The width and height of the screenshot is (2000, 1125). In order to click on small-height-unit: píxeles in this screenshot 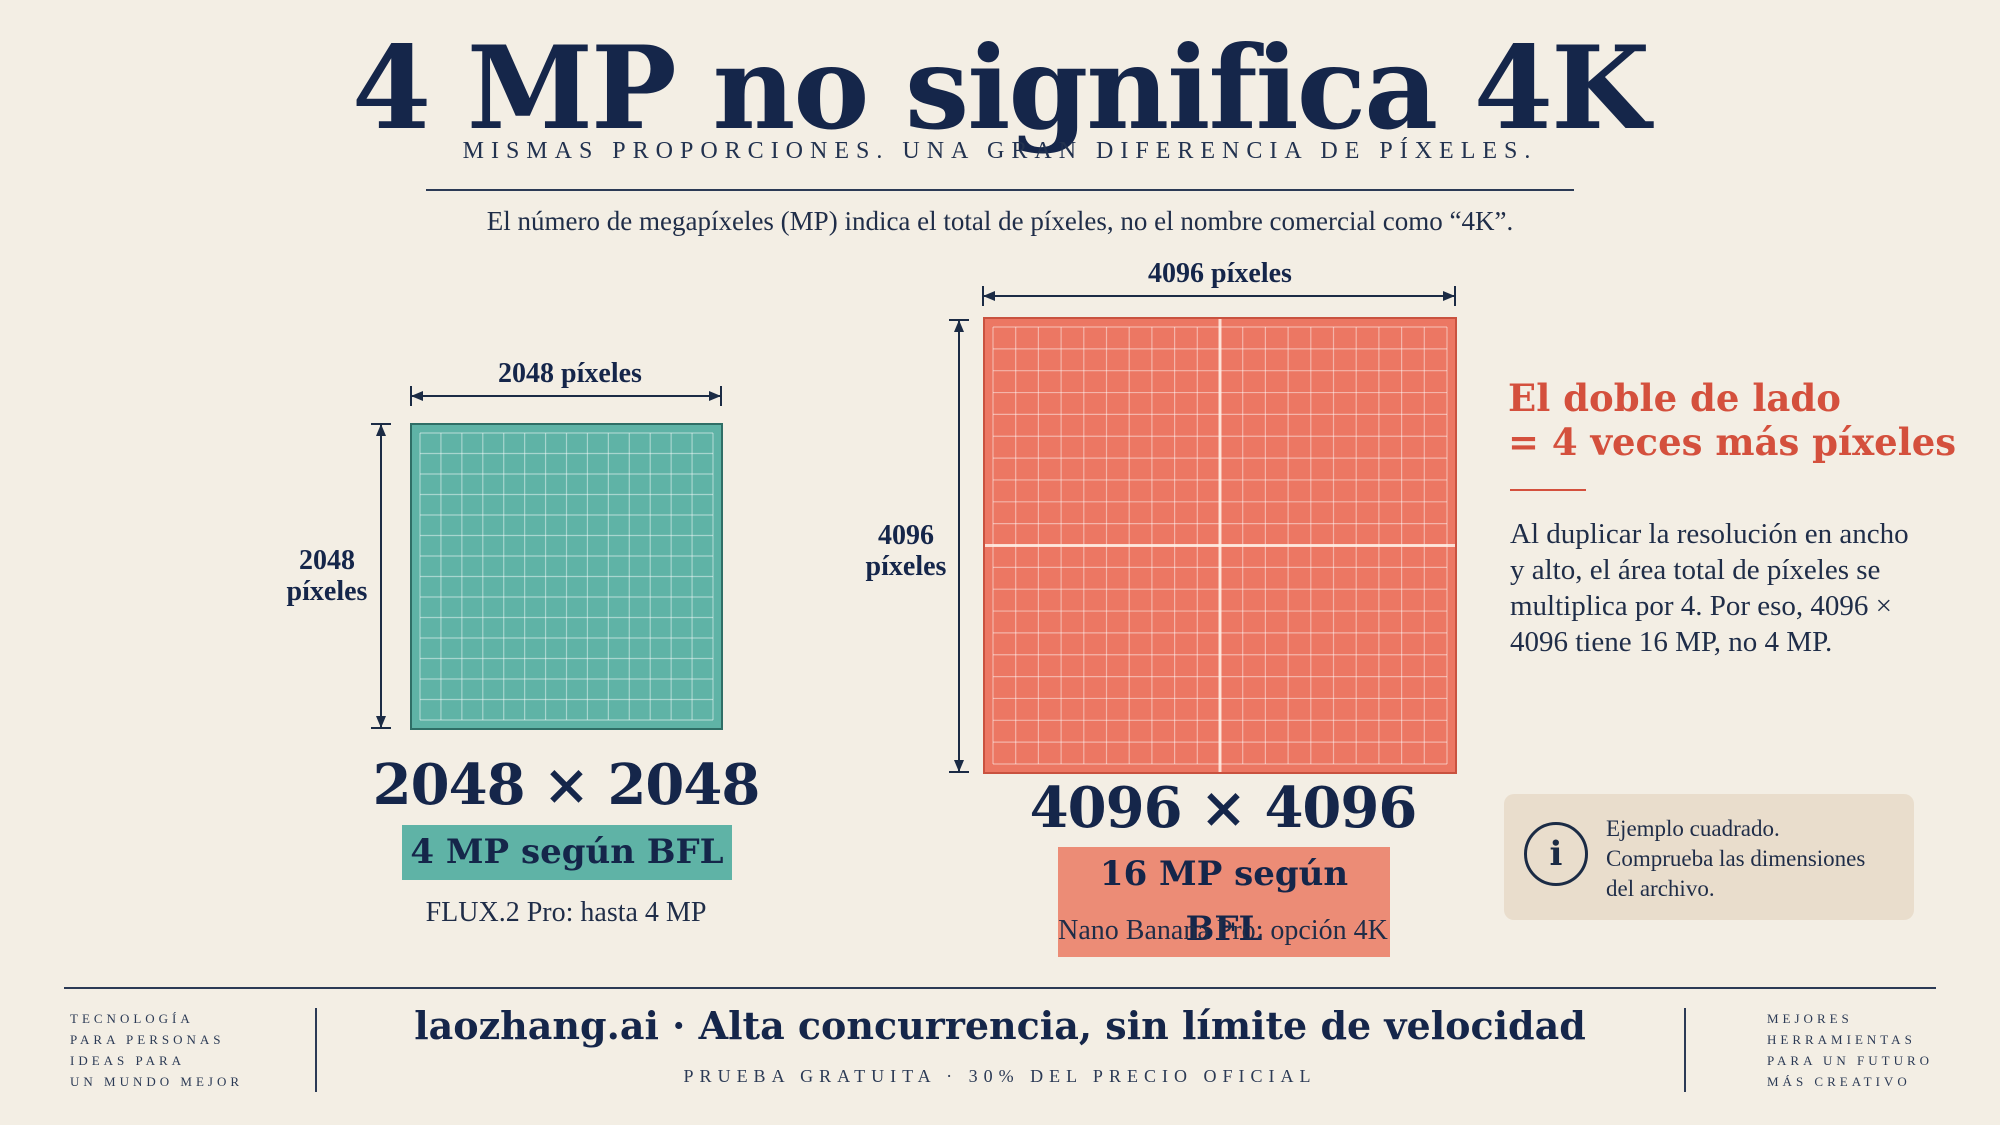, I will do `click(327, 591)`.